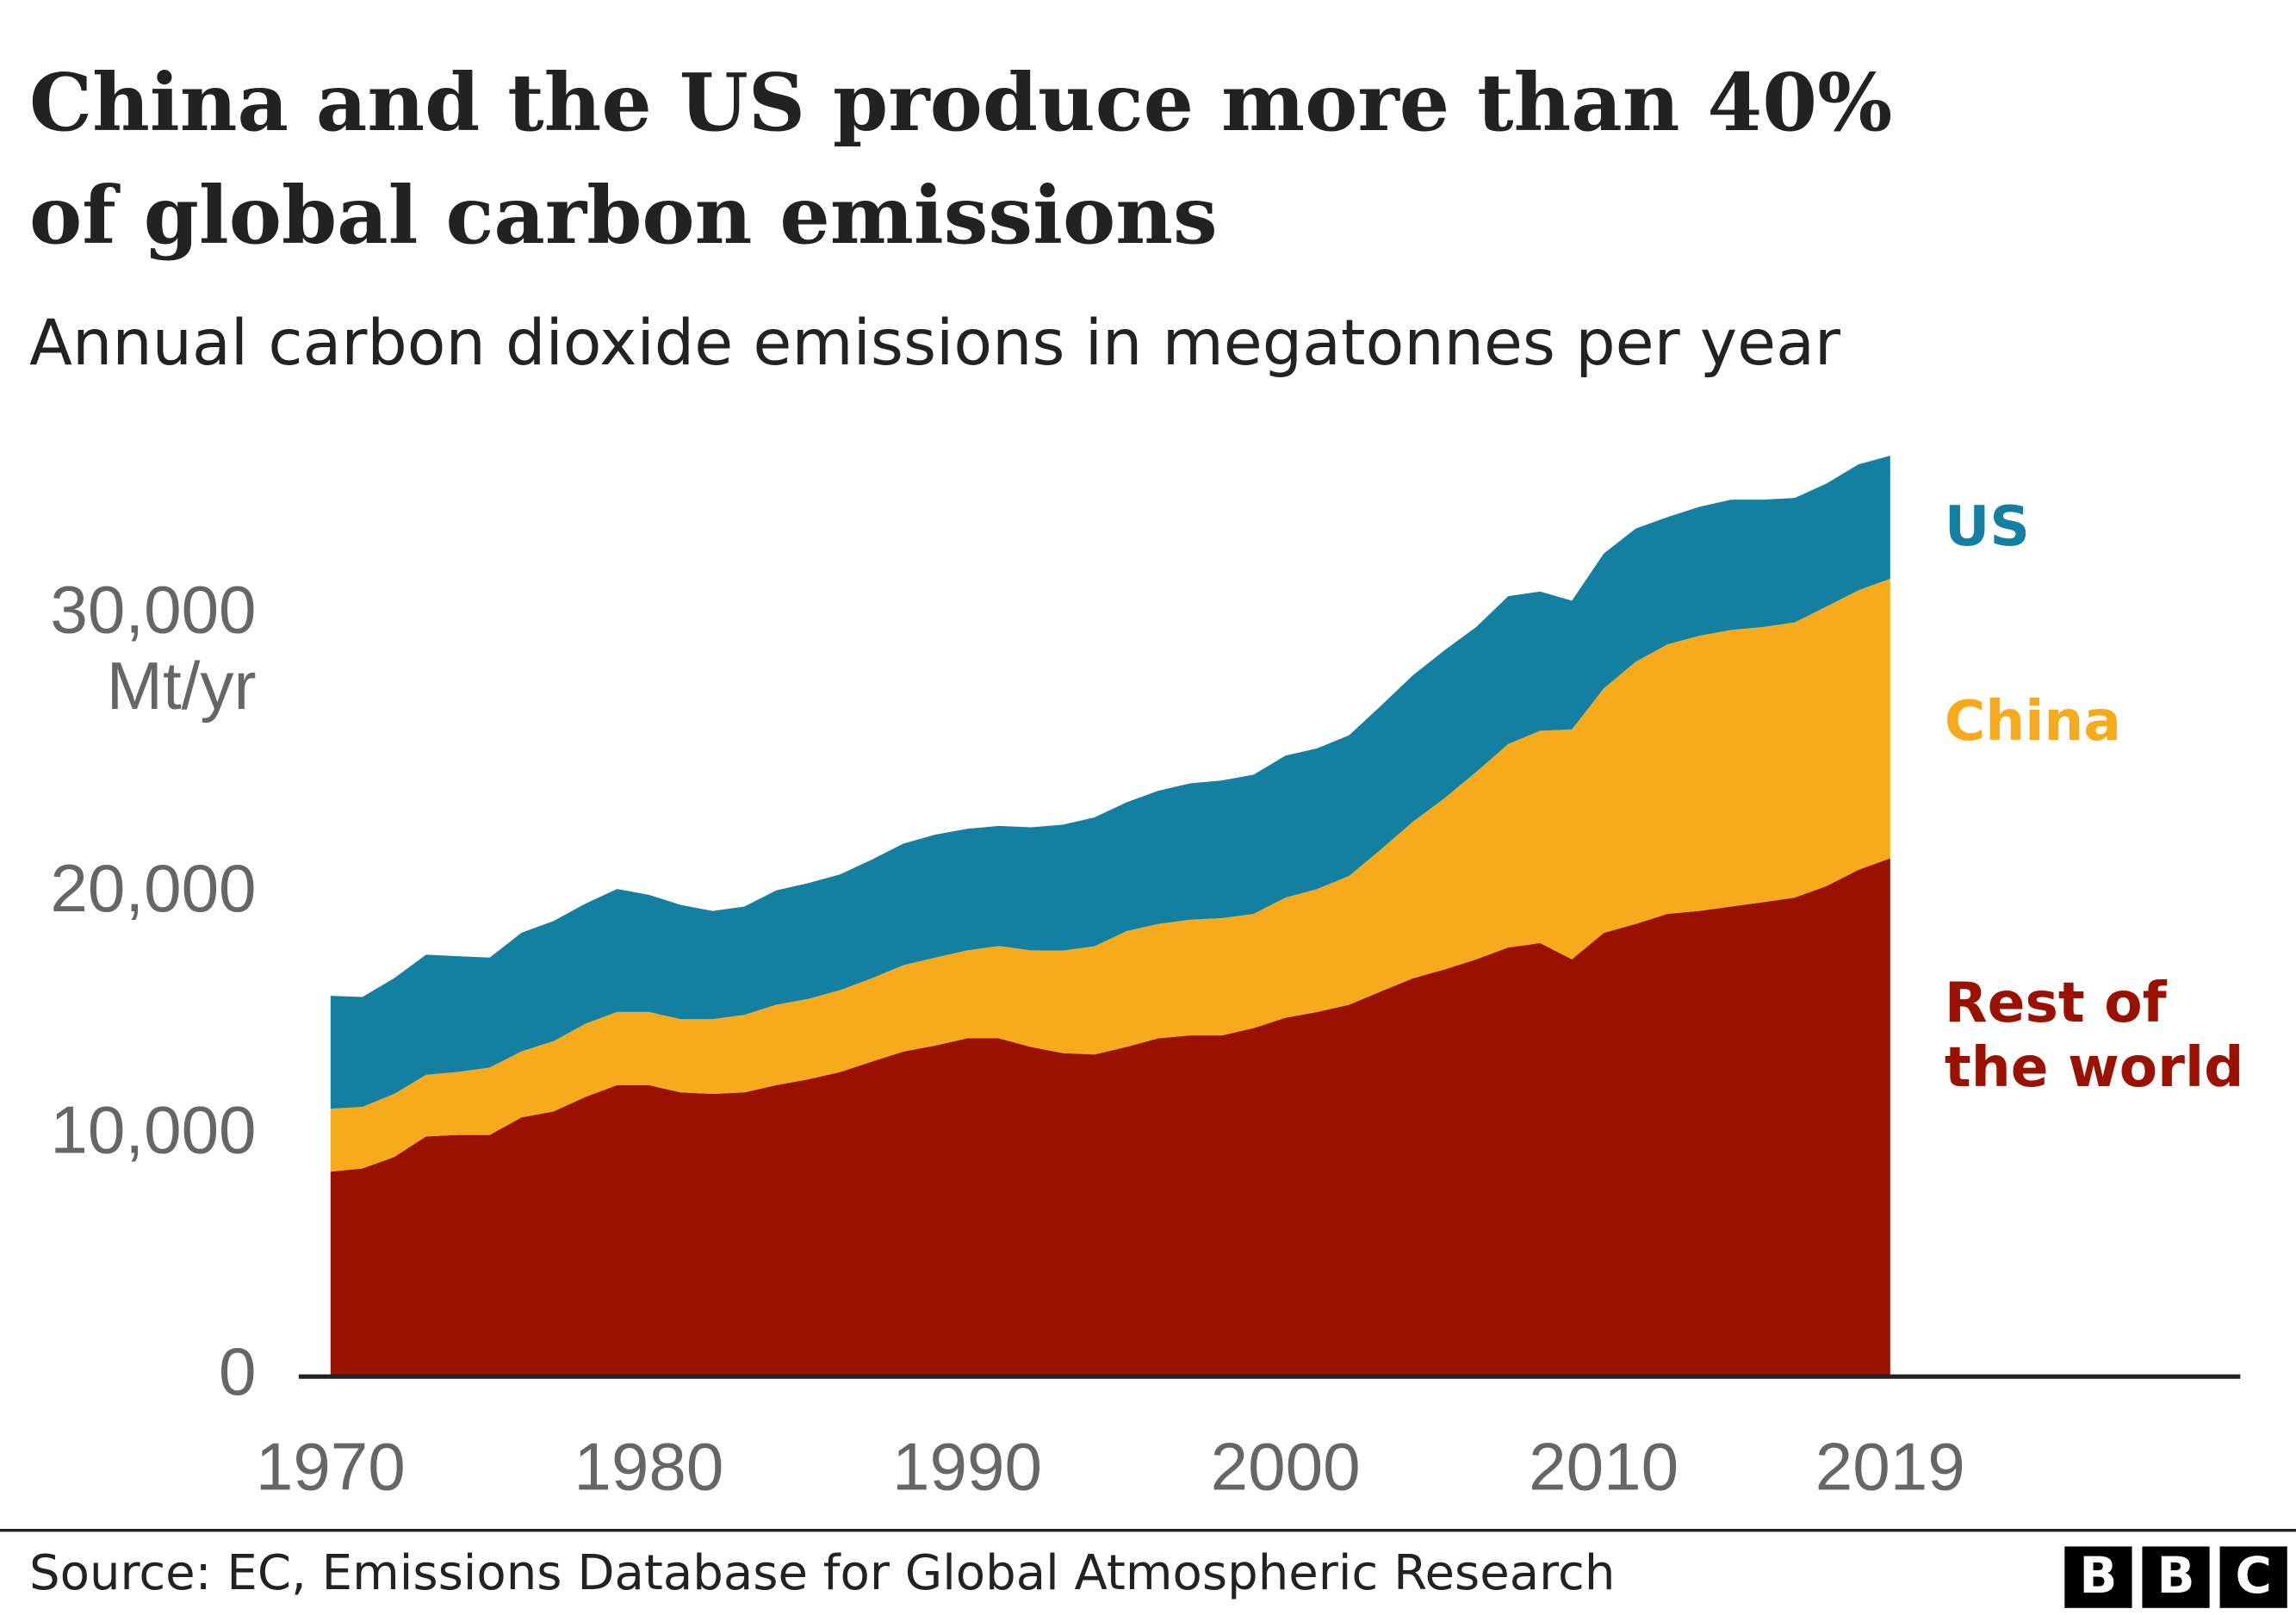 This screenshot has width=2296, height=1615. What do you see at coordinates (2094, 1035) in the screenshot?
I see `series-label: Rest of the world` at bounding box center [2094, 1035].